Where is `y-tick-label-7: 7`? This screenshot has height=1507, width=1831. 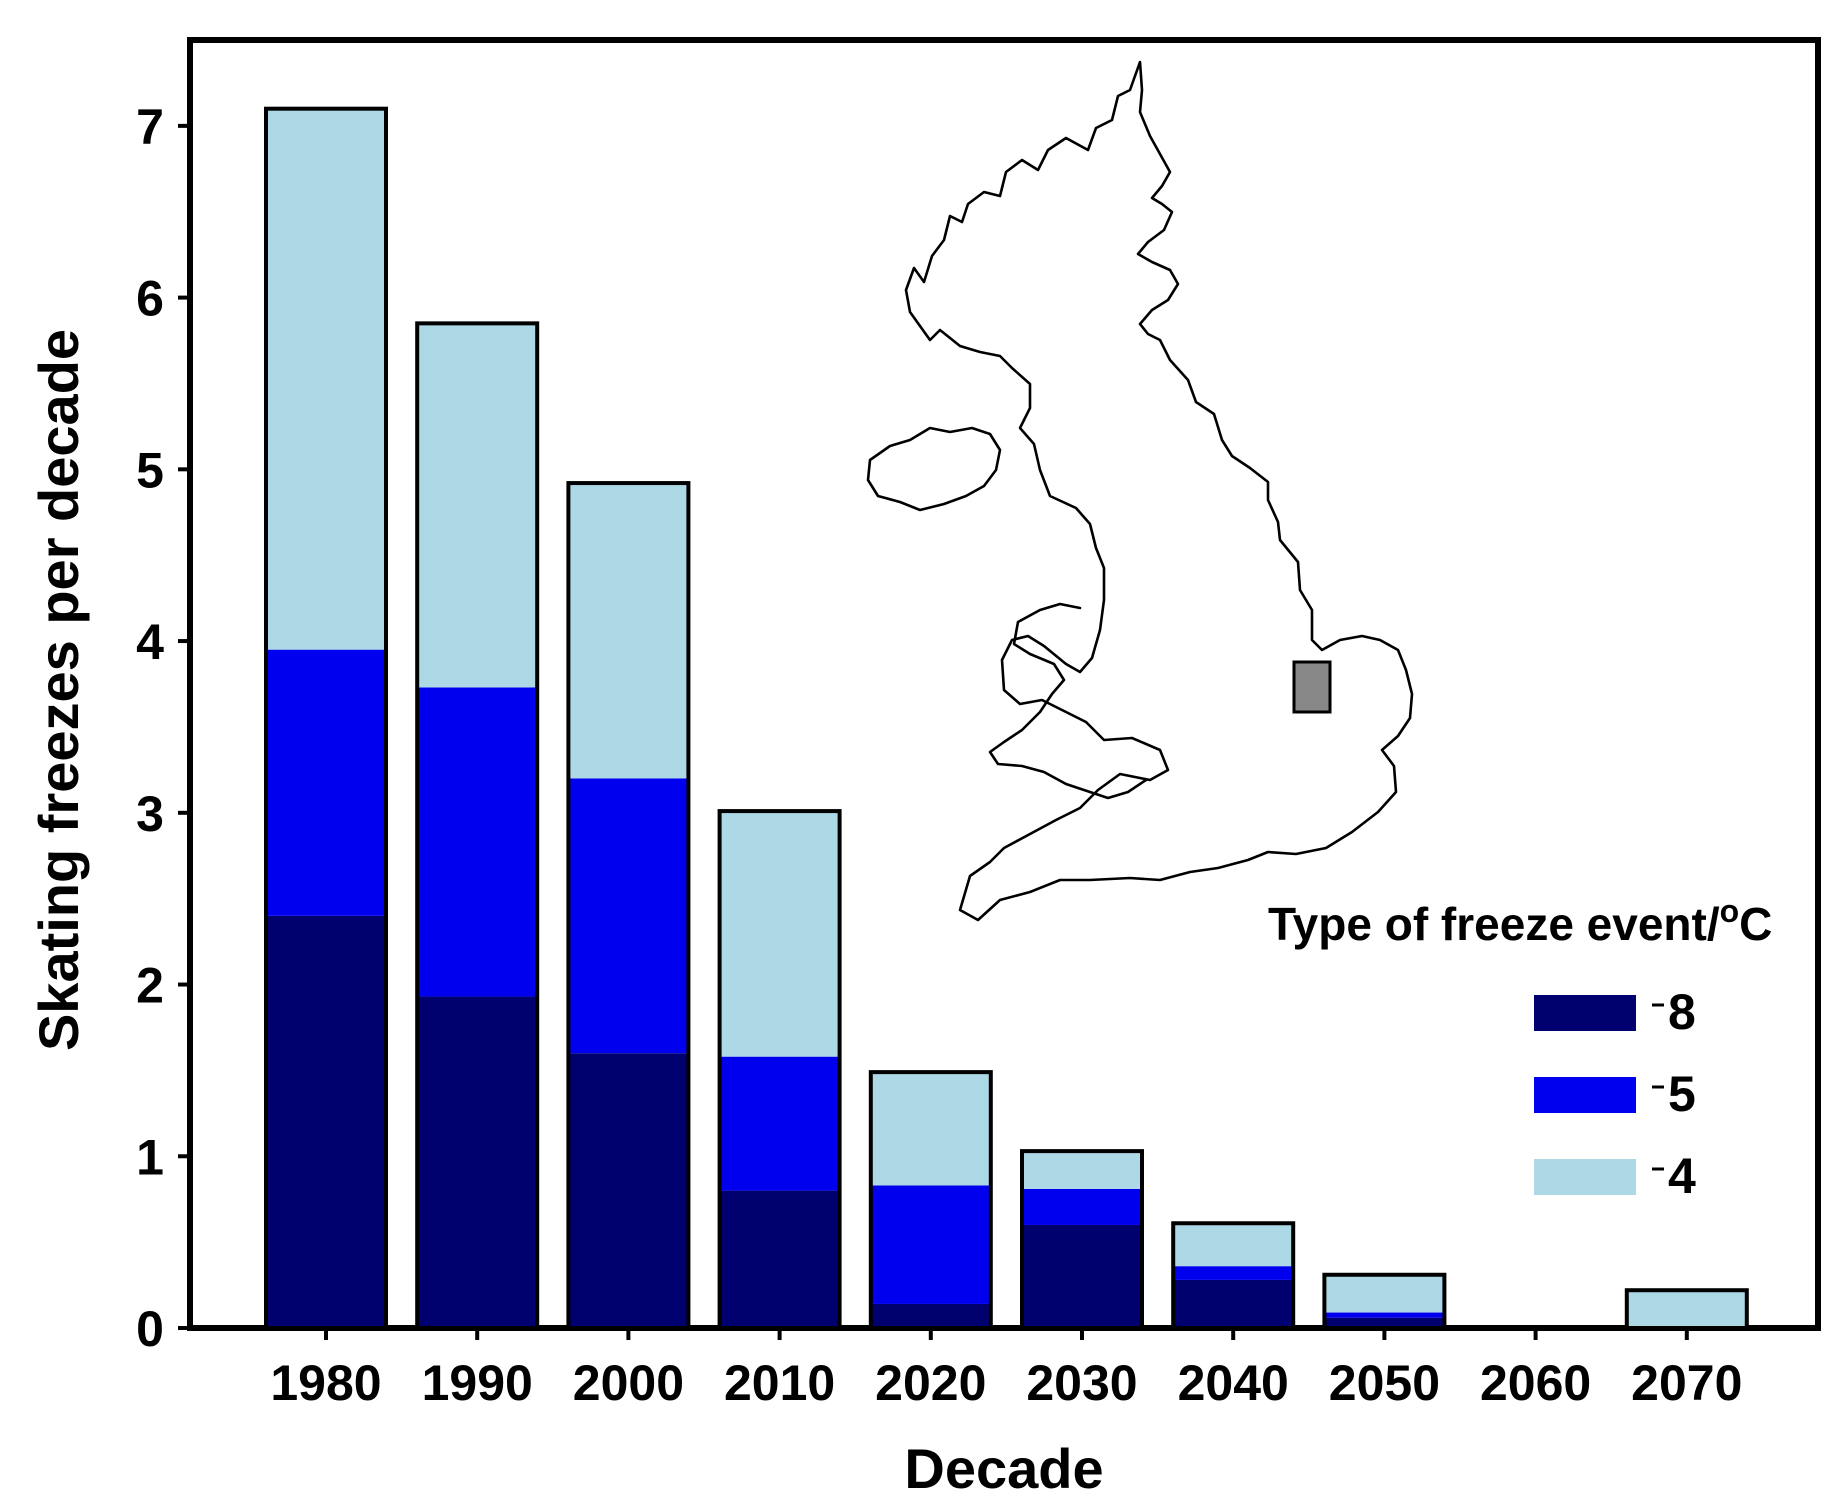
y-tick-label-7: 7 is located at coordinates (150, 127).